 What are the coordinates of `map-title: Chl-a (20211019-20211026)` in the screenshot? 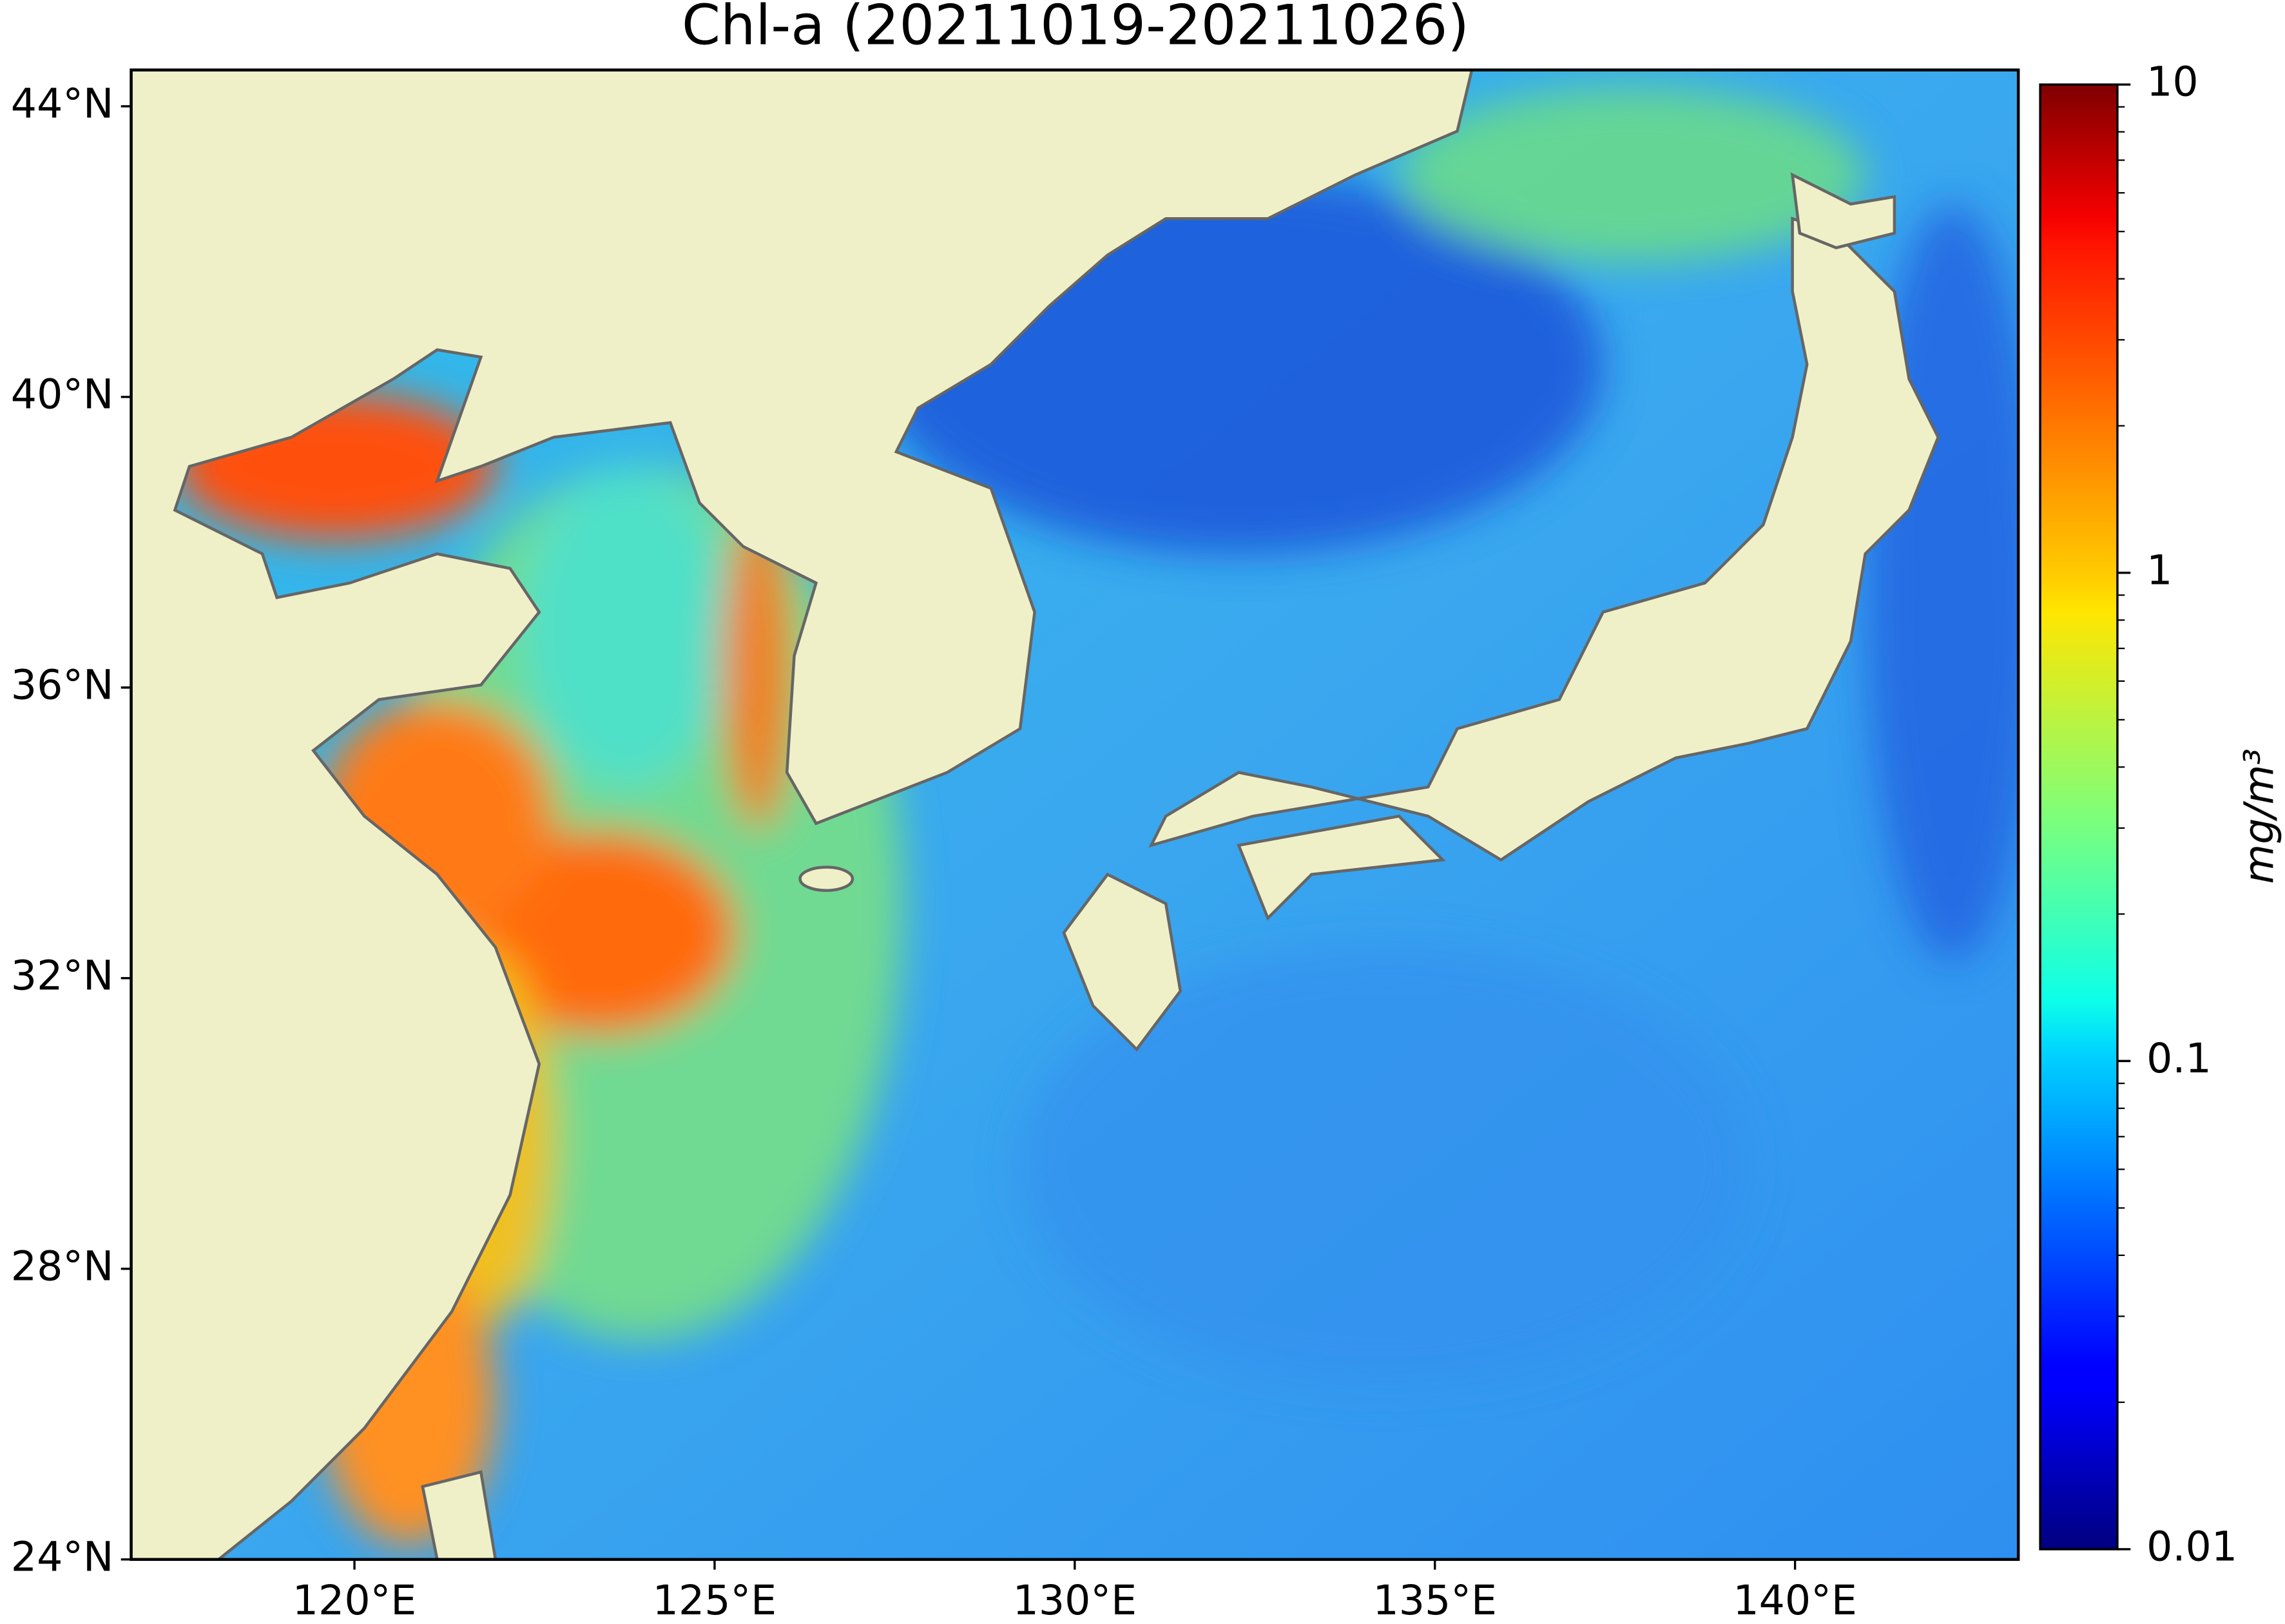 It's located at (1075, 29).